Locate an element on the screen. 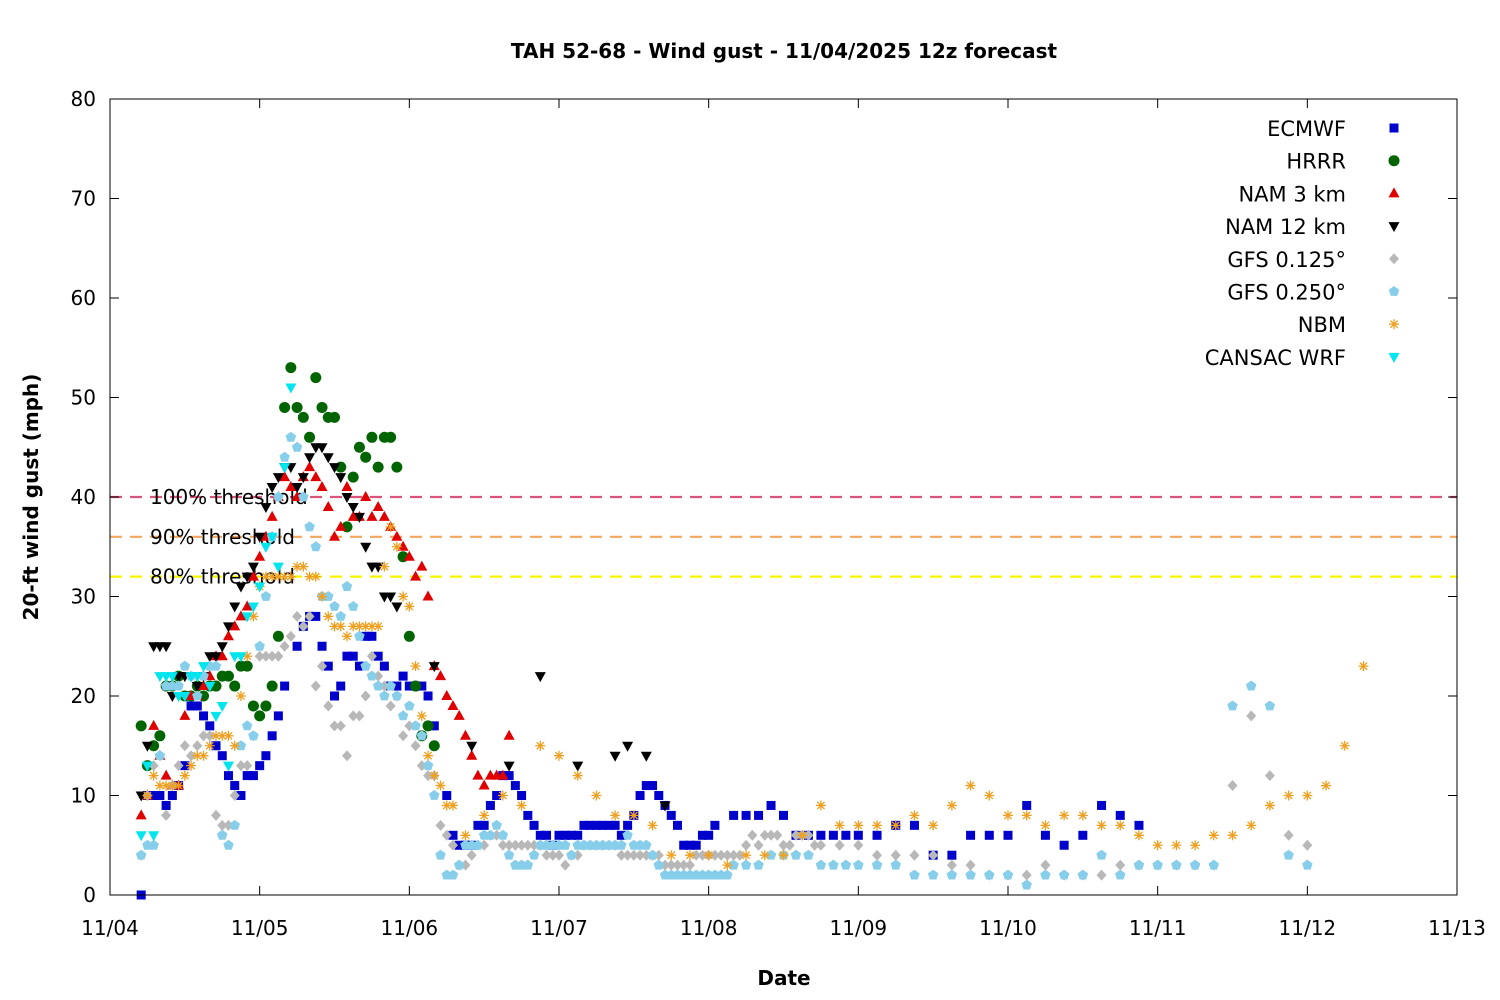 Image resolution: width=1500 pixels, height=1000 pixels. legend-marker is located at coordinates (1394, 161).